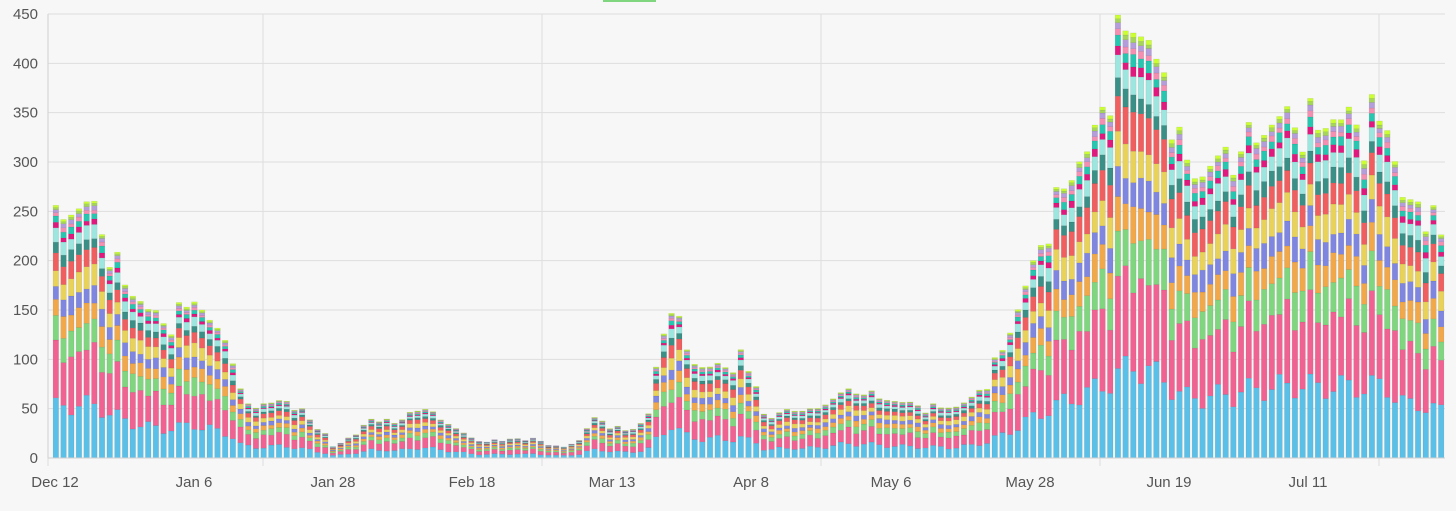  I want to click on legend-swatch, so click(629, 1).